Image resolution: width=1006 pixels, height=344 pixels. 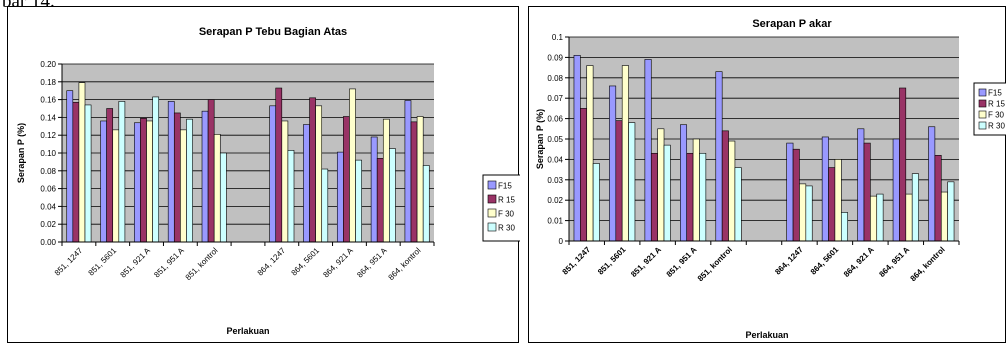 I want to click on chart-title: Serapan P Tebu Bagian Atas, so click(x=273, y=32).